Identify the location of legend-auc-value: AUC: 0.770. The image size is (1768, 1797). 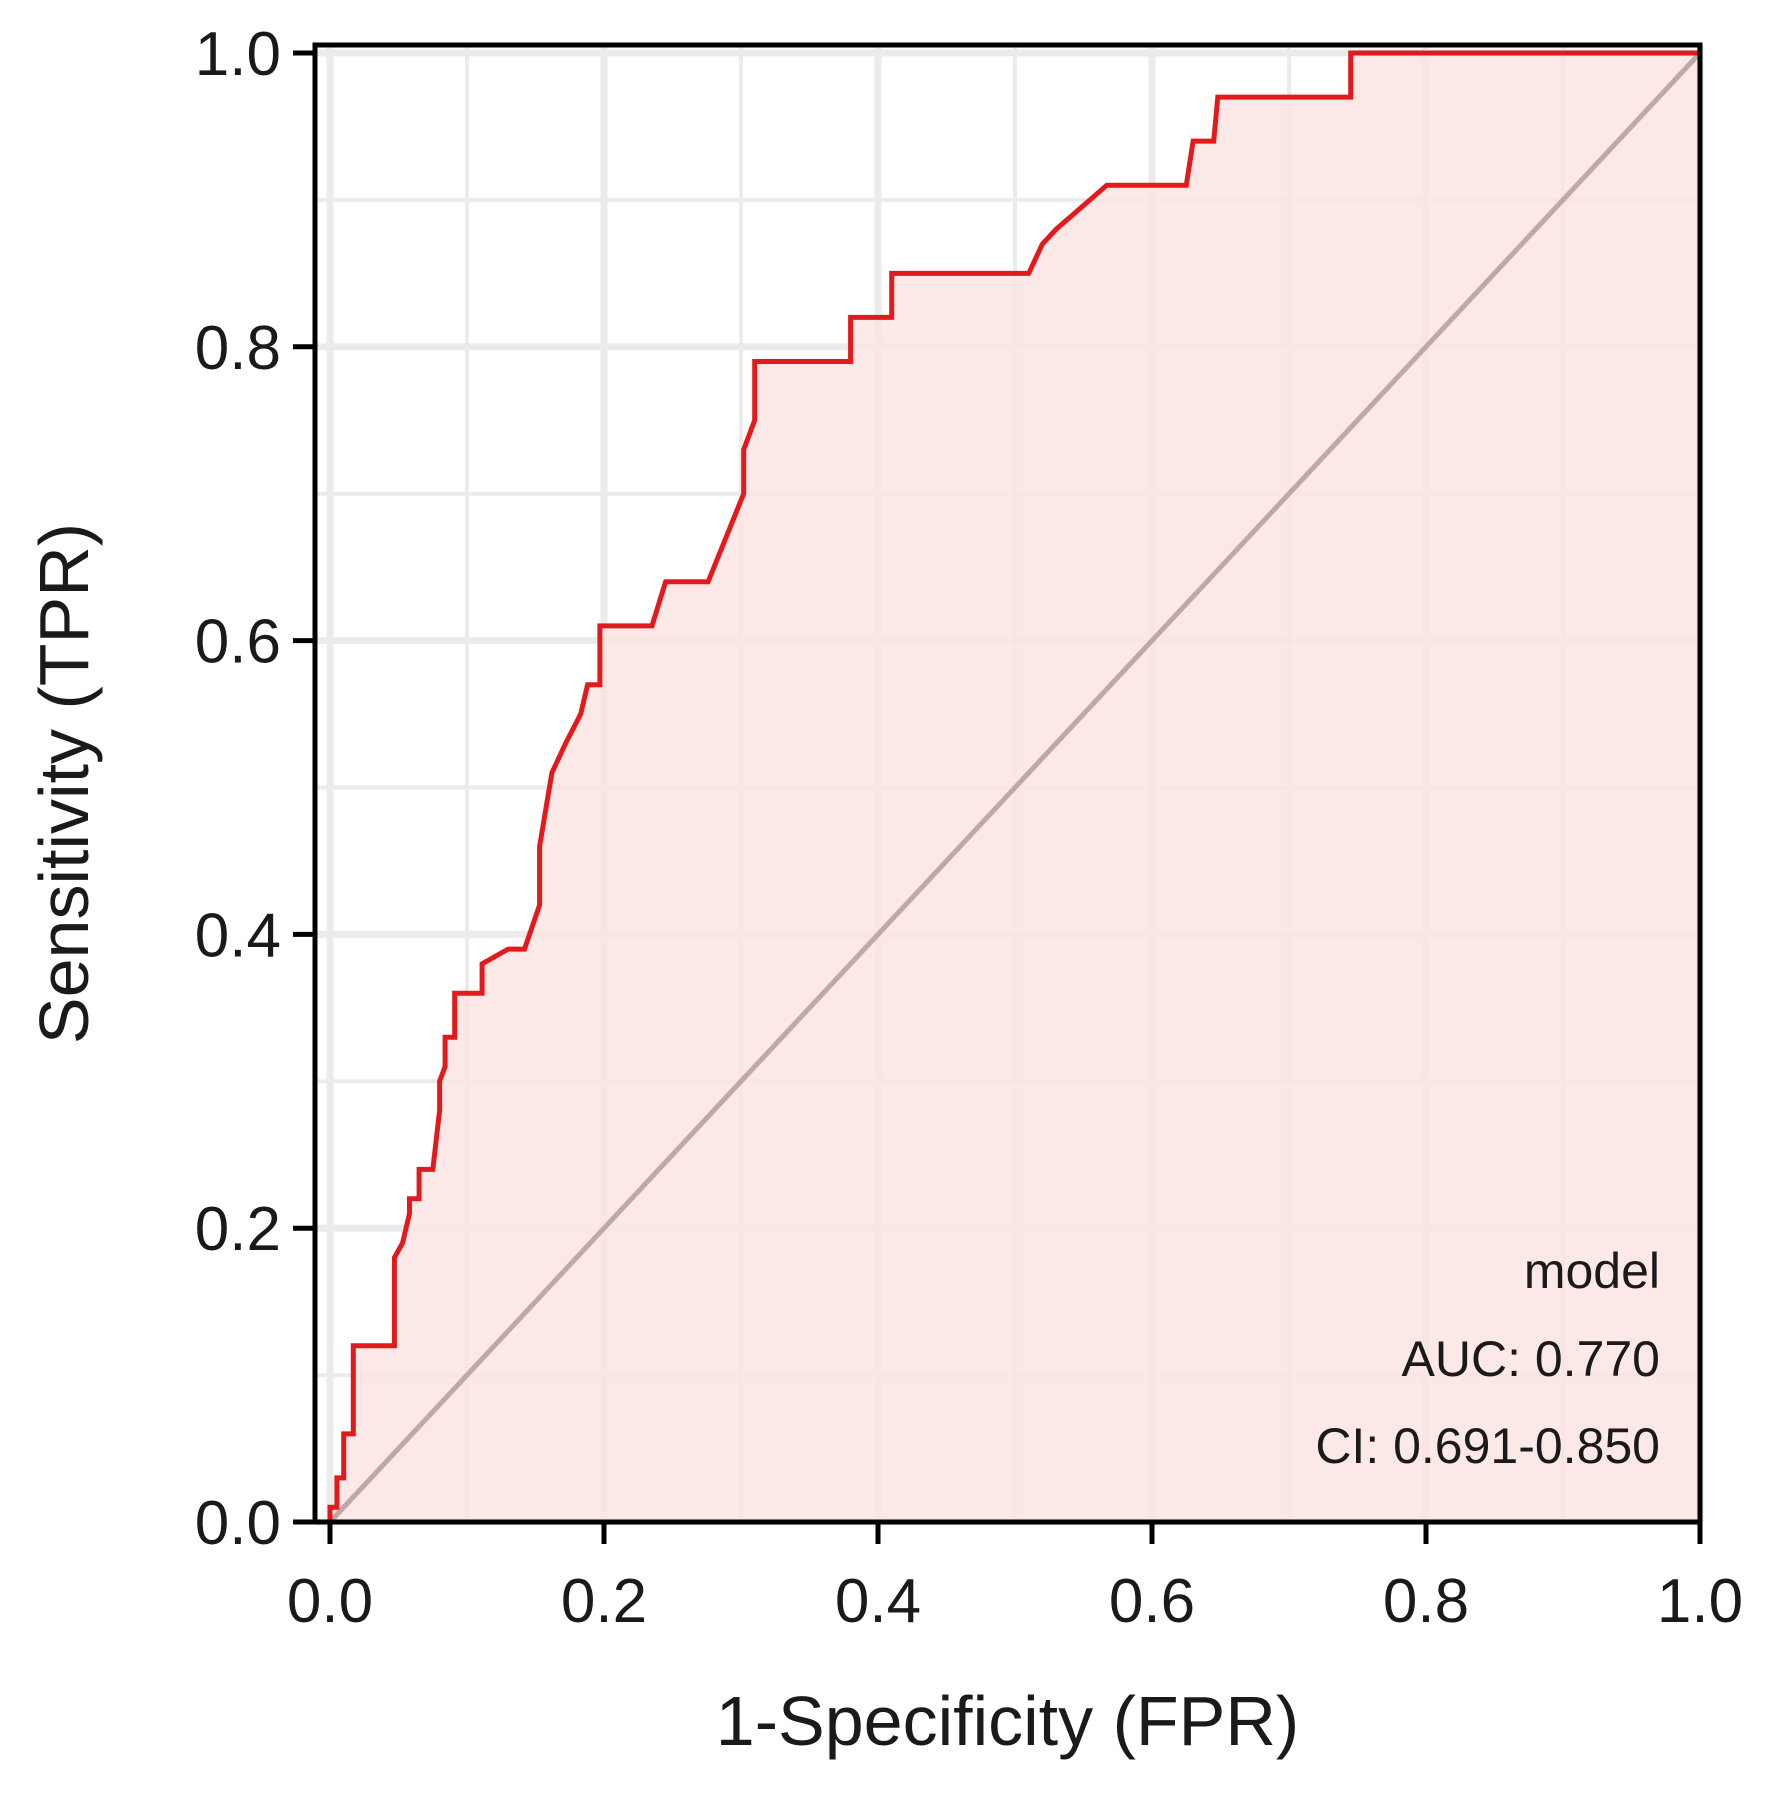
(1531, 1359).